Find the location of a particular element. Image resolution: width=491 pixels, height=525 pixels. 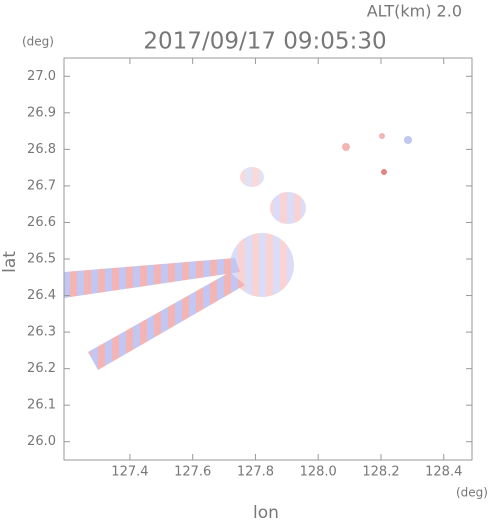

x-unit: (deg) is located at coordinates (472, 493).